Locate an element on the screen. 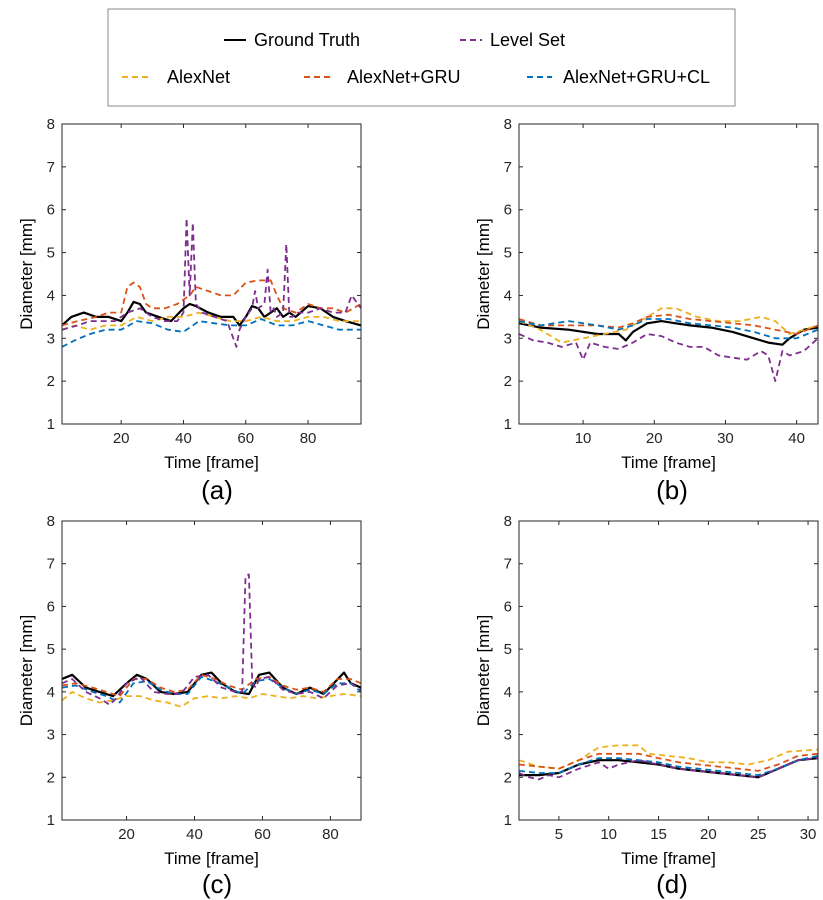 Image resolution: width=823 pixels, height=900 pixels. x-tick-label: 15 is located at coordinates (658, 834).